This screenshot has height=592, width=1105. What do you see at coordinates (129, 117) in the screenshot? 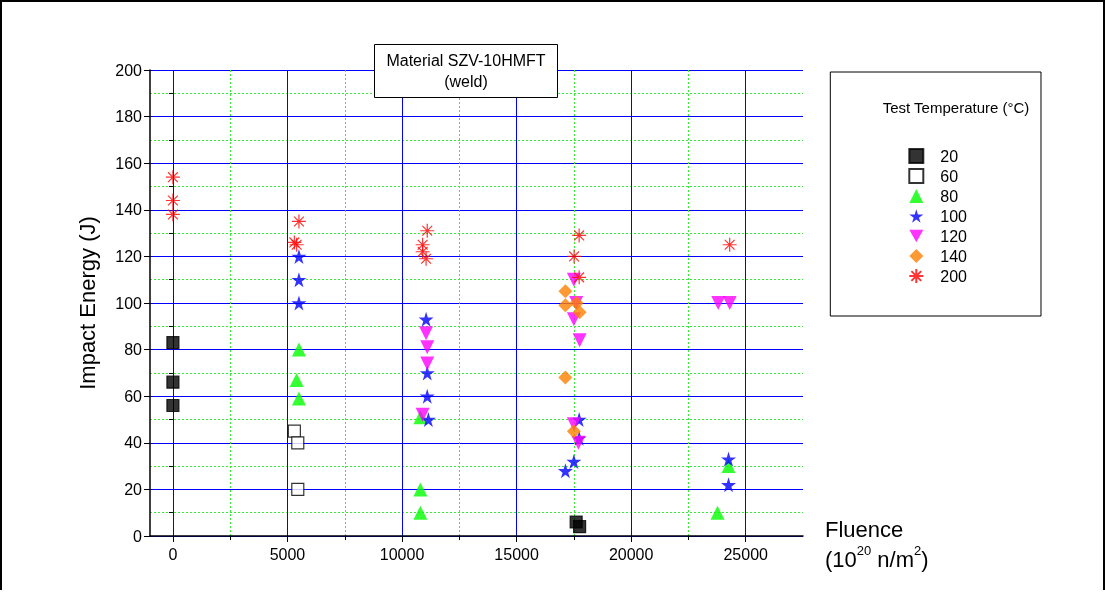
I see `y-tick-label: 180` at bounding box center [129, 117].